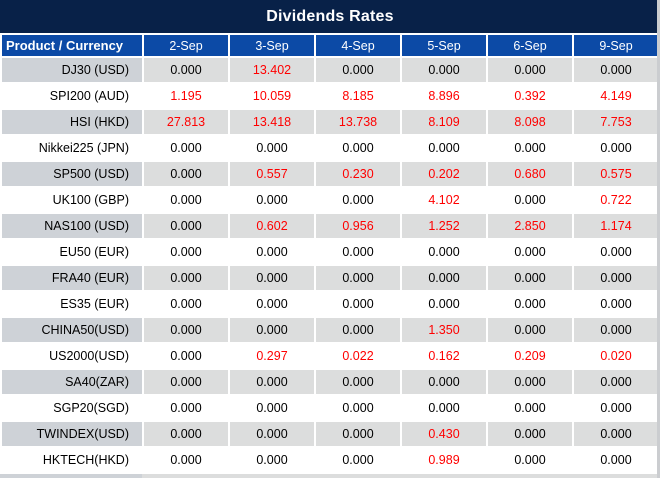 Image resolution: width=660 pixels, height=478 pixels. I want to click on product-cell: US2000(USD), so click(72, 356).